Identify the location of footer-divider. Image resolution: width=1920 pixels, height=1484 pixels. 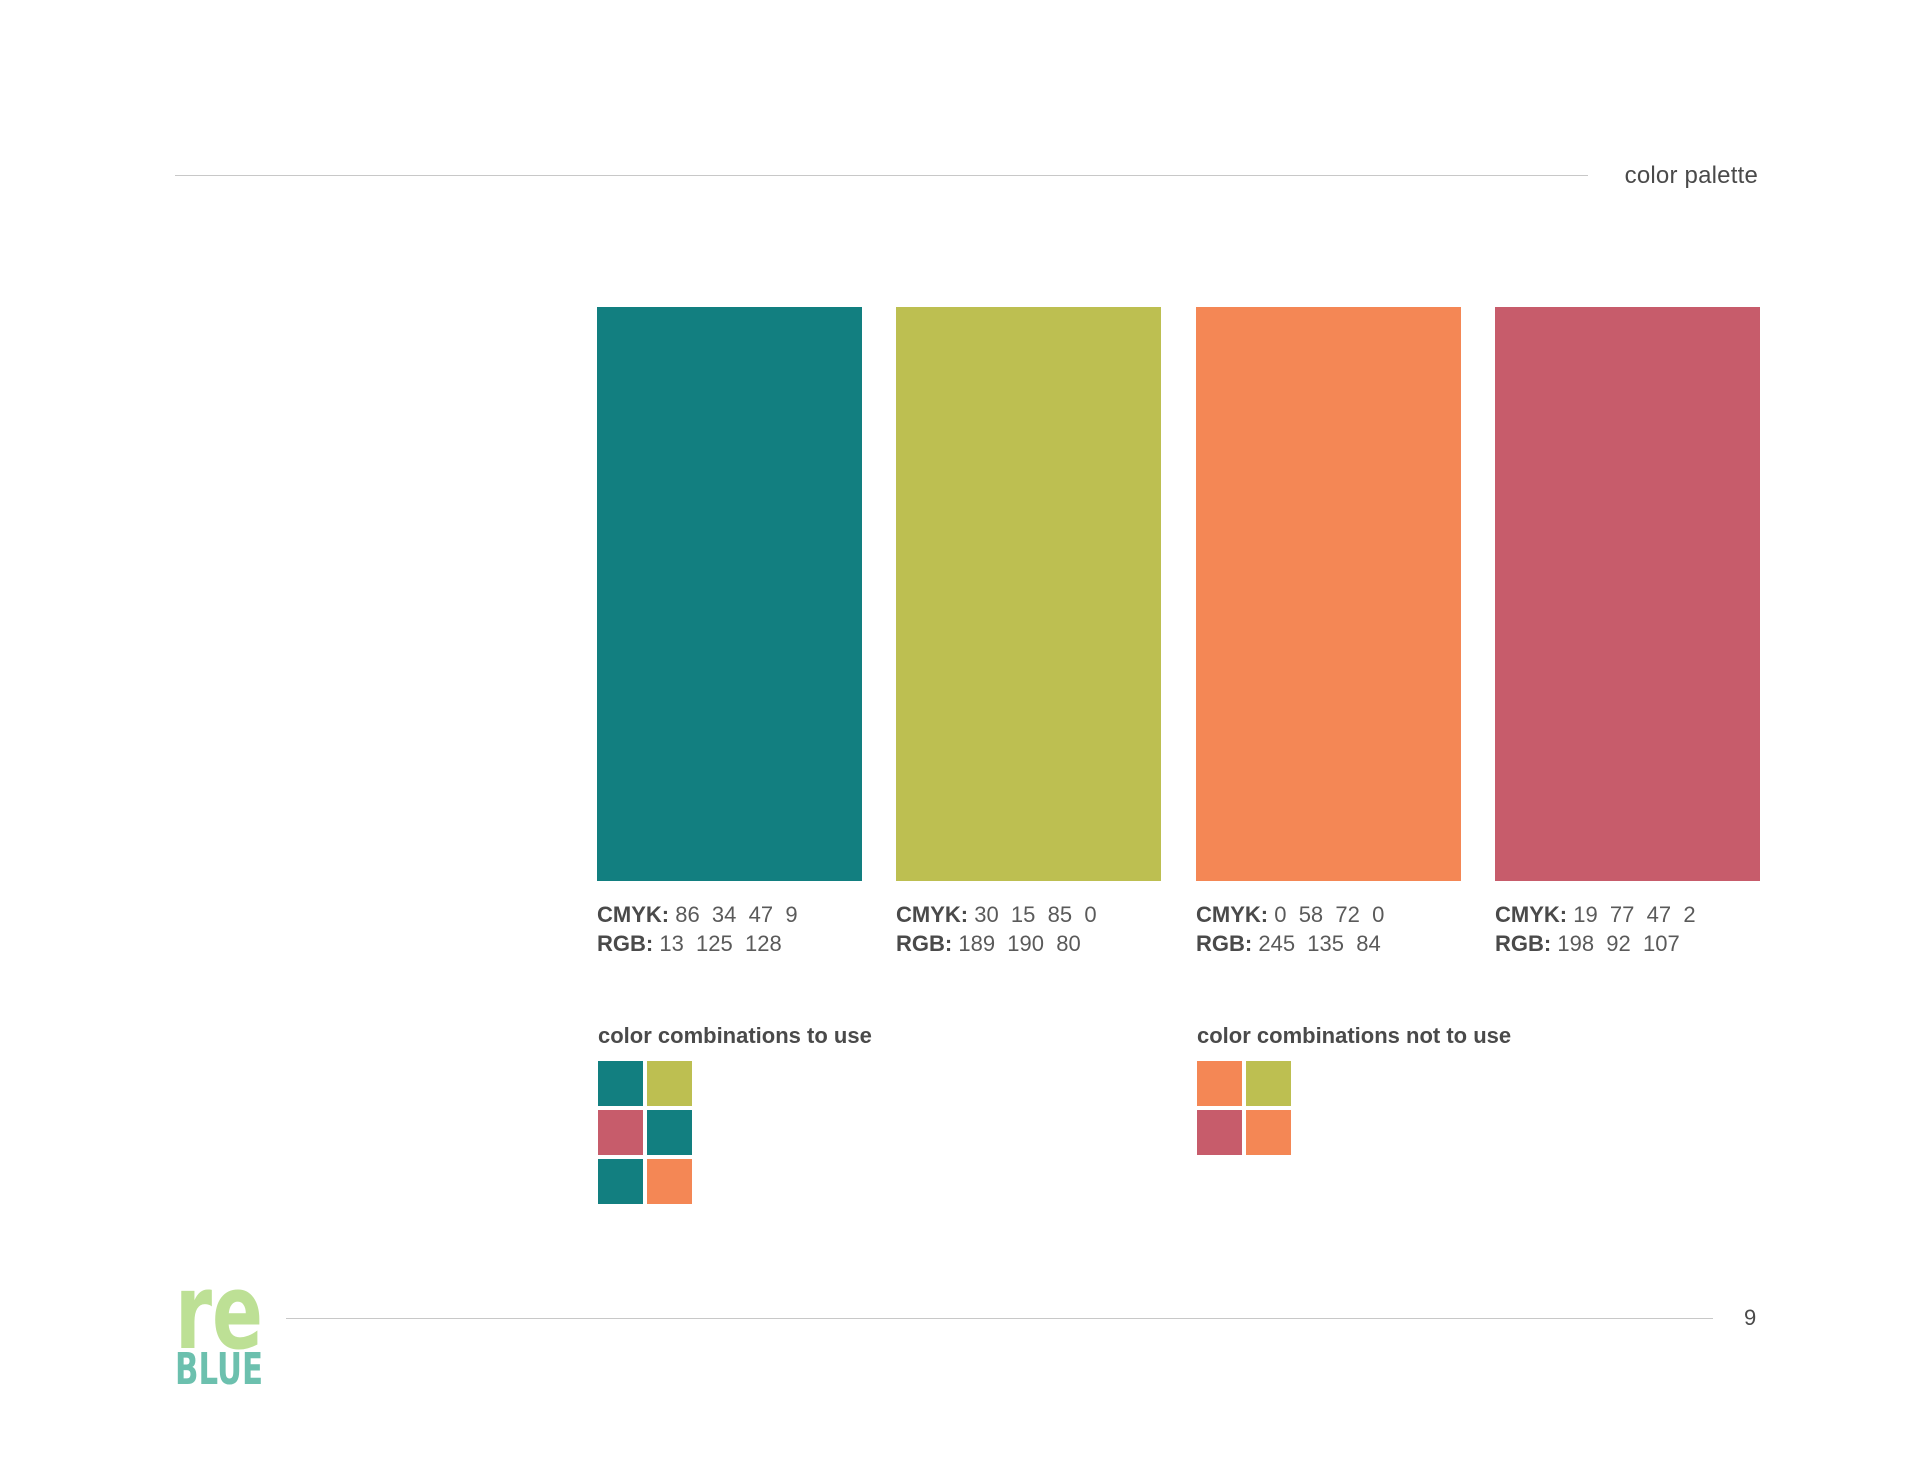
(999, 1318).